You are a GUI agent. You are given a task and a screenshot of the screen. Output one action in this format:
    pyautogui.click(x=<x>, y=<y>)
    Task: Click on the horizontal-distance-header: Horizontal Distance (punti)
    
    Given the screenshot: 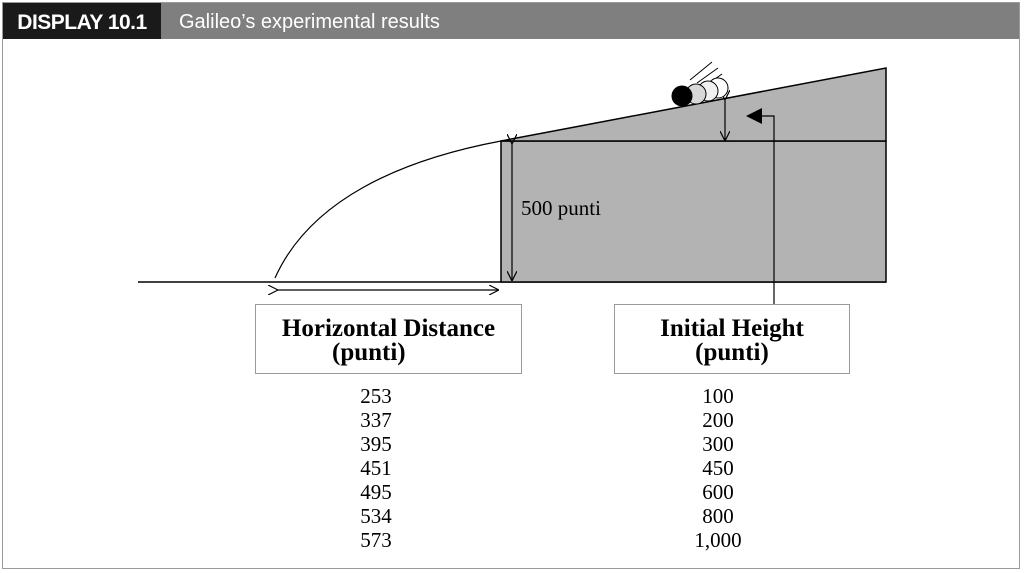 What is the action you would take?
    pyautogui.click(x=388, y=339)
    